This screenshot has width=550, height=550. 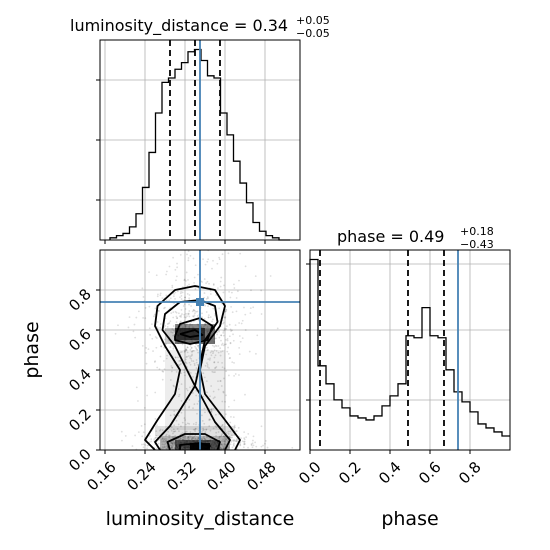 I want to click on panel-luminosity-distance-marginal, so click(x=198, y=141).